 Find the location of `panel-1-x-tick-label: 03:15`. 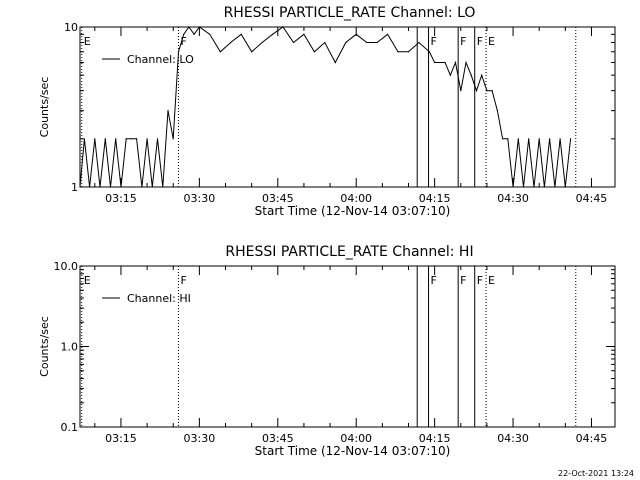

panel-1-x-tick-label: 03:15 is located at coordinates (121, 198).